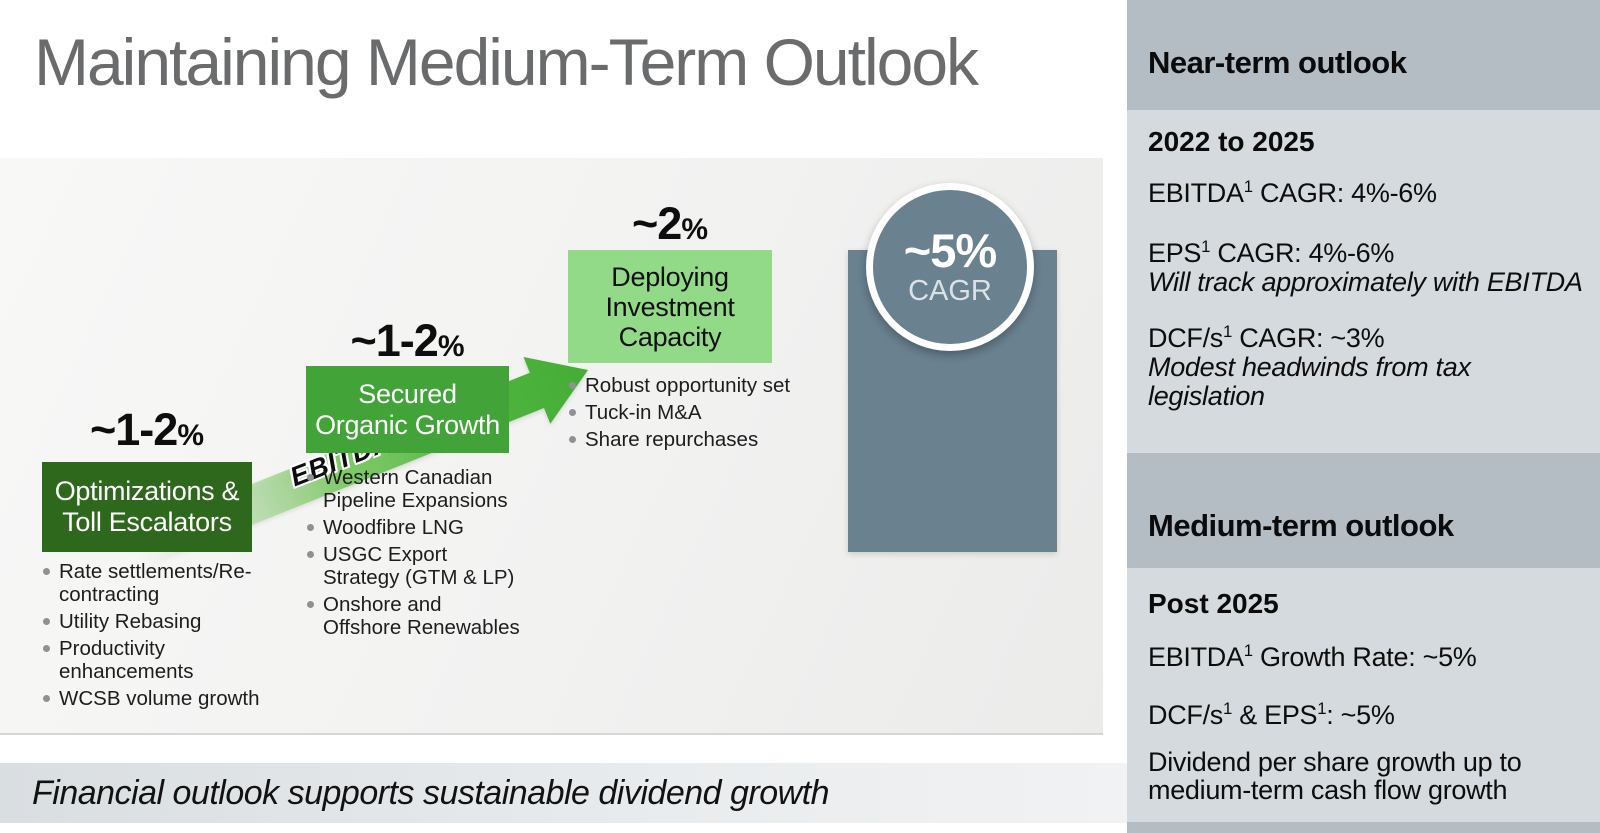  Describe the element at coordinates (171, 660) in the screenshot. I see `bullet-item: Productivity enhancements` at that location.